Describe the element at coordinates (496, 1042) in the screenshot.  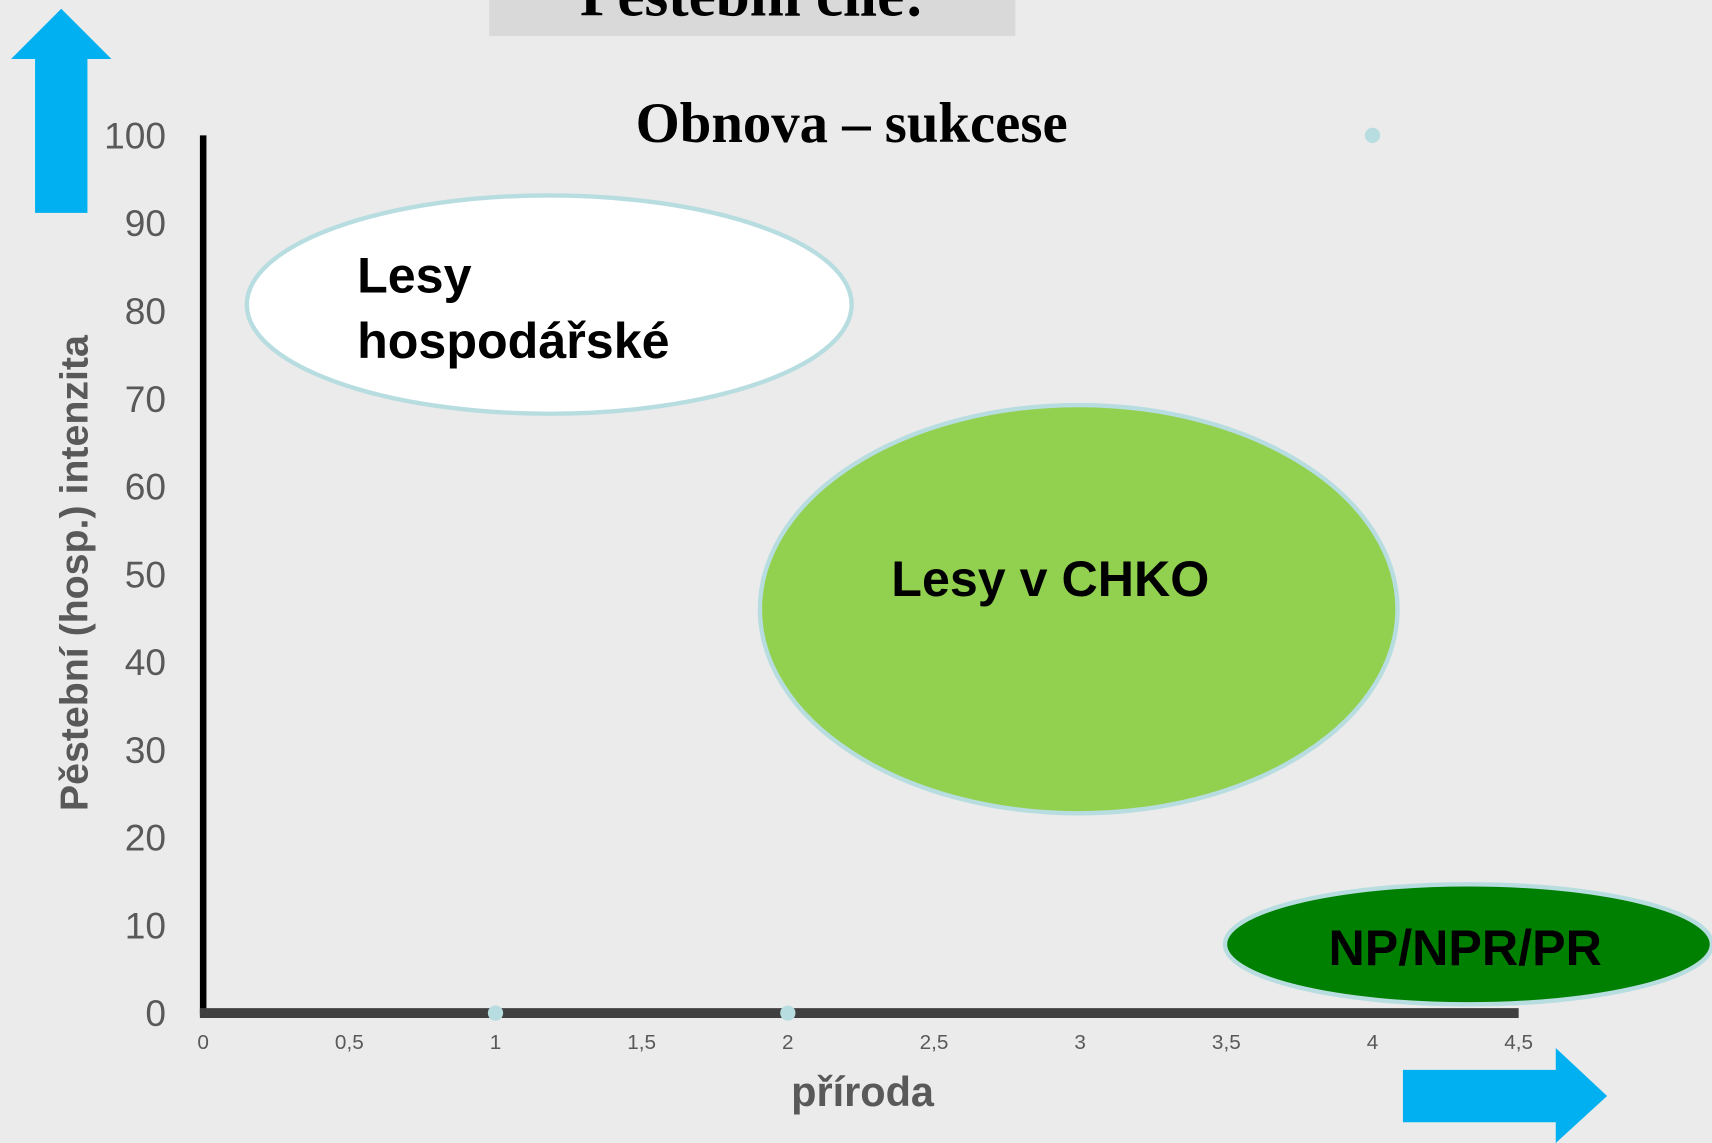
I see `x-tick-label: 1` at that location.